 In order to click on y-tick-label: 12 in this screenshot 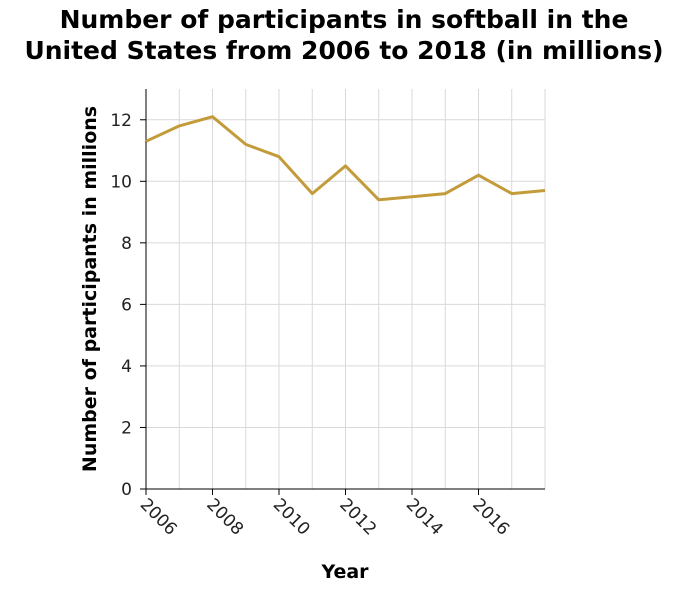, I will do `click(121, 121)`.